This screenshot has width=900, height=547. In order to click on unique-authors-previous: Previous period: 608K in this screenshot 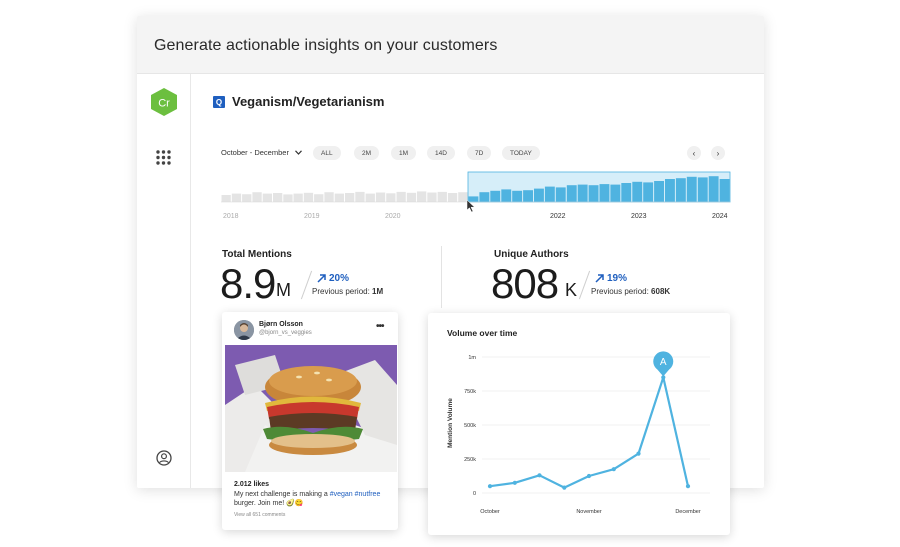, I will do `click(630, 291)`.